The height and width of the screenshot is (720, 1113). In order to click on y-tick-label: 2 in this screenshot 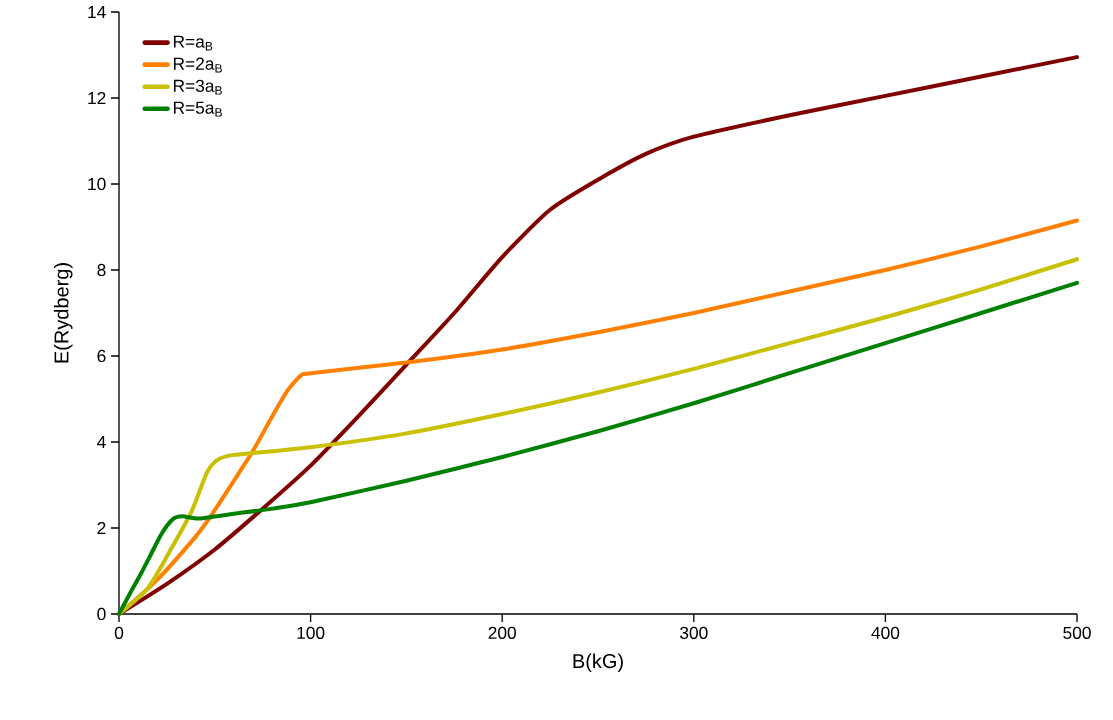, I will do `click(101, 528)`.